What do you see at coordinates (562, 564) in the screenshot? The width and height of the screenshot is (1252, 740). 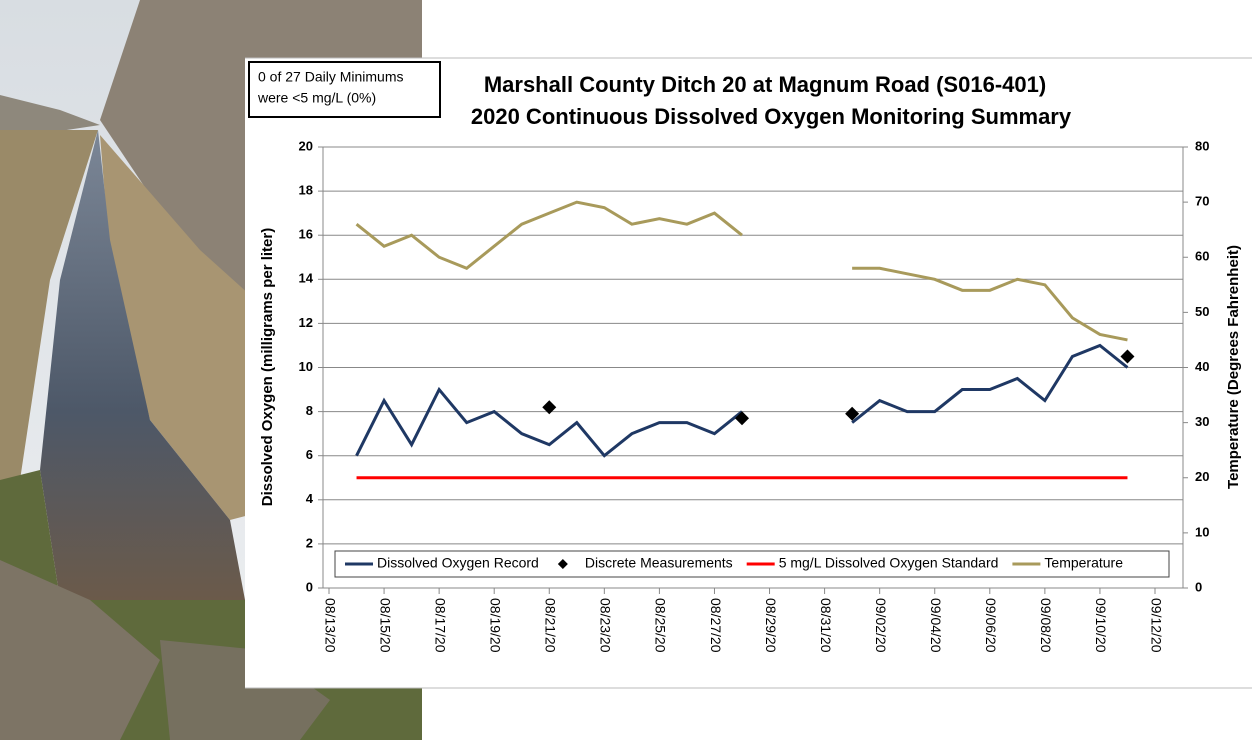 I see `legend-marker` at bounding box center [562, 564].